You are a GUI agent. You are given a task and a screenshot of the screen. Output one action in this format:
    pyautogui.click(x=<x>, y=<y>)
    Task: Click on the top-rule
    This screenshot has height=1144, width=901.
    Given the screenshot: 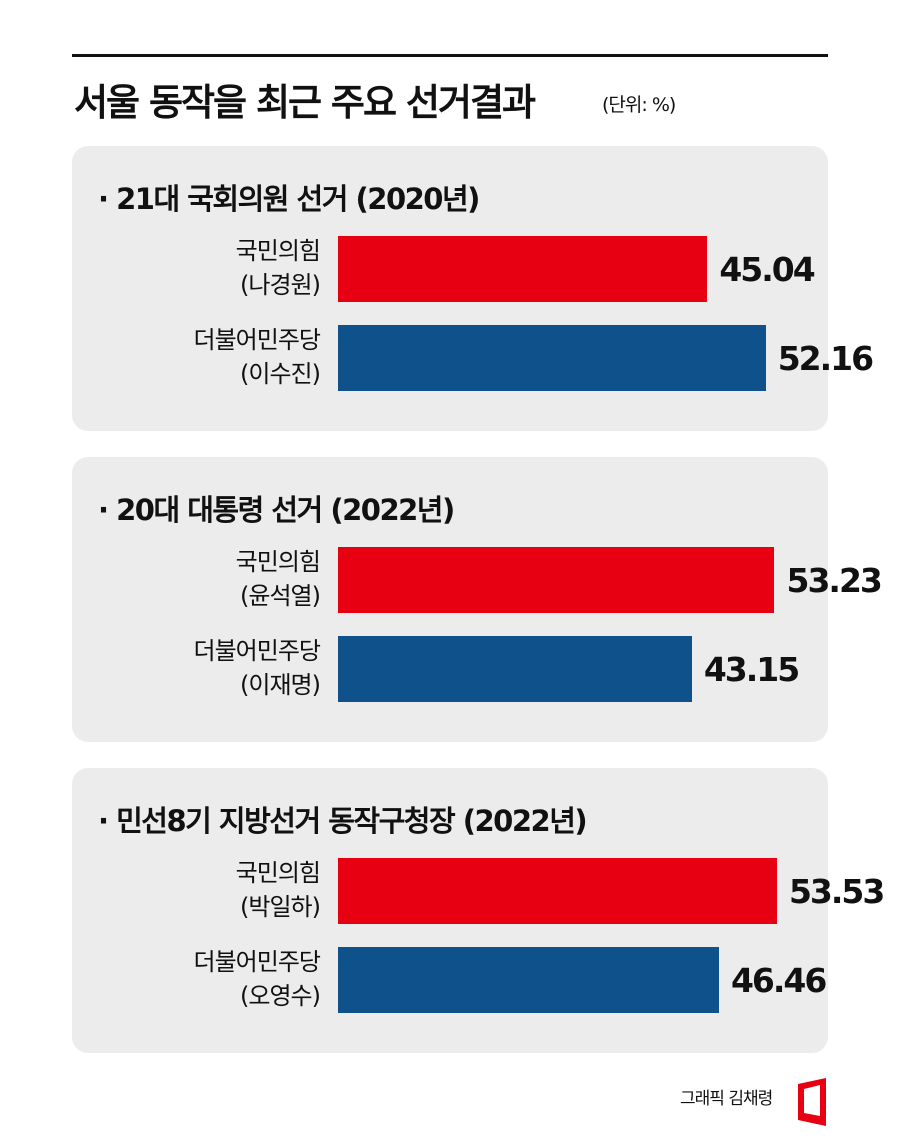 What is the action you would take?
    pyautogui.click(x=450, y=55)
    